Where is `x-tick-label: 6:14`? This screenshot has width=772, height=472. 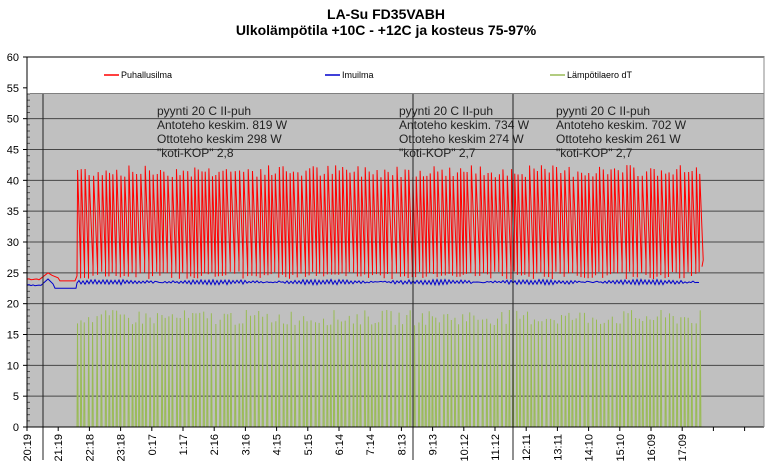 x-tick-label: 6:14 is located at coordinates (340, 444).